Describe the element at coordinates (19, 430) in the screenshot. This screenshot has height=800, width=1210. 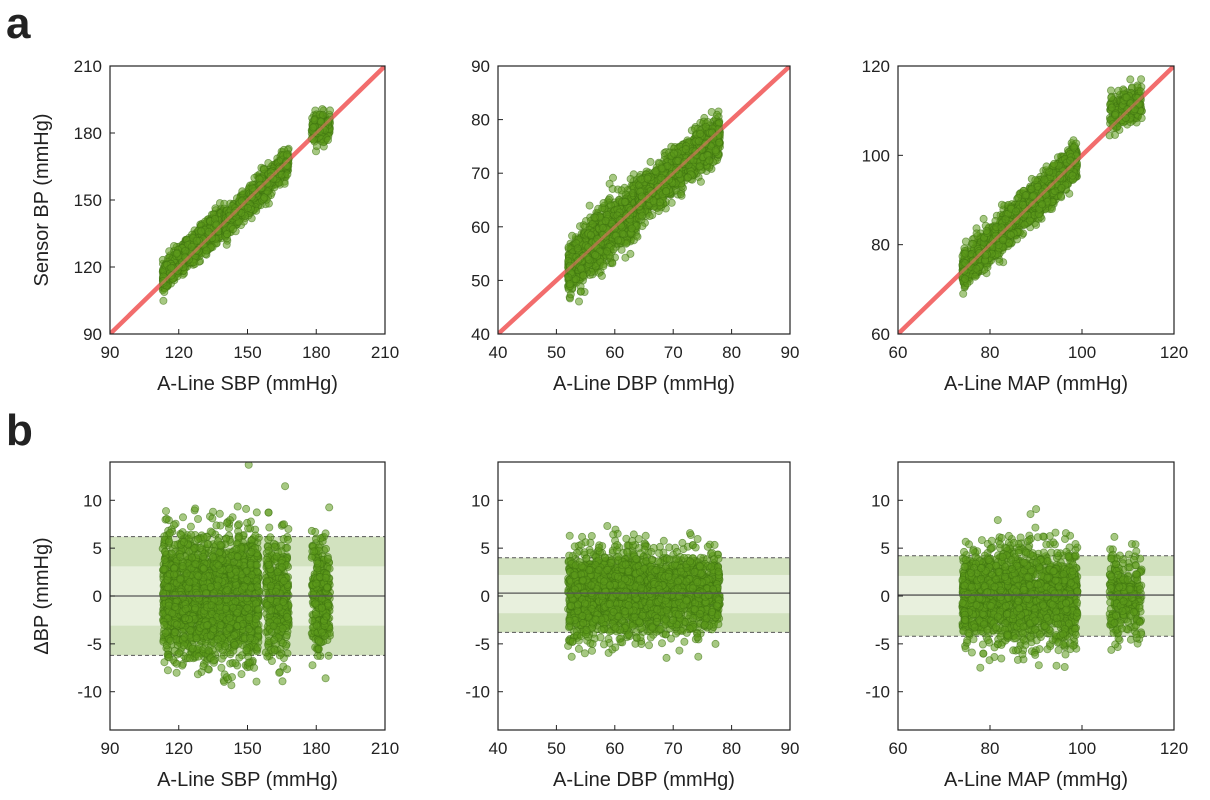
I see `panel-letter-b: b` at that location.